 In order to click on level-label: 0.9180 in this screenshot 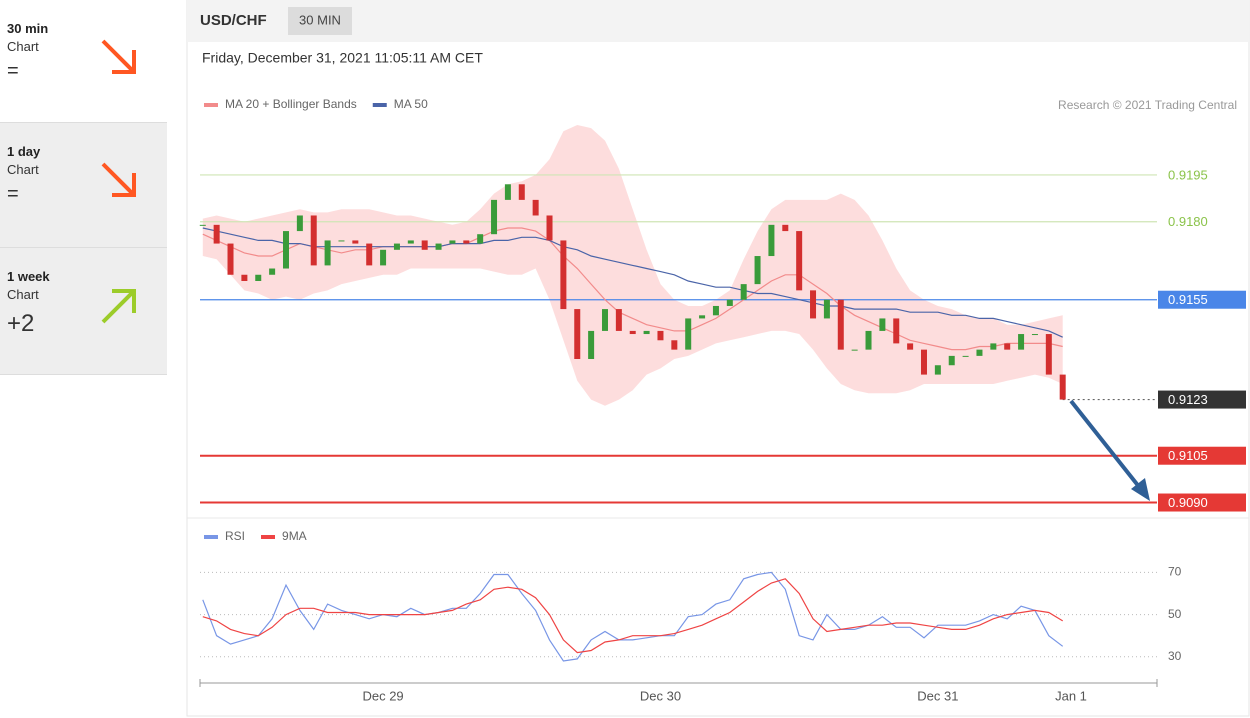, I will do `click(1188, 221)`.